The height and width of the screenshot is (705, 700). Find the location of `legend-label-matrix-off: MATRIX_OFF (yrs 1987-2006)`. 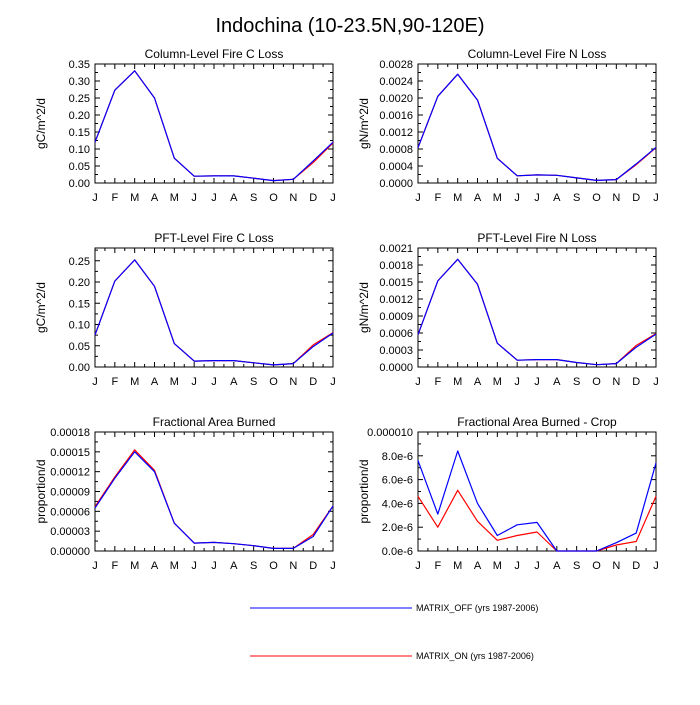

legend-label-matrix-off: MATRIX_OFF (yrs 1987-2006) is located at coordinates (477, 608).